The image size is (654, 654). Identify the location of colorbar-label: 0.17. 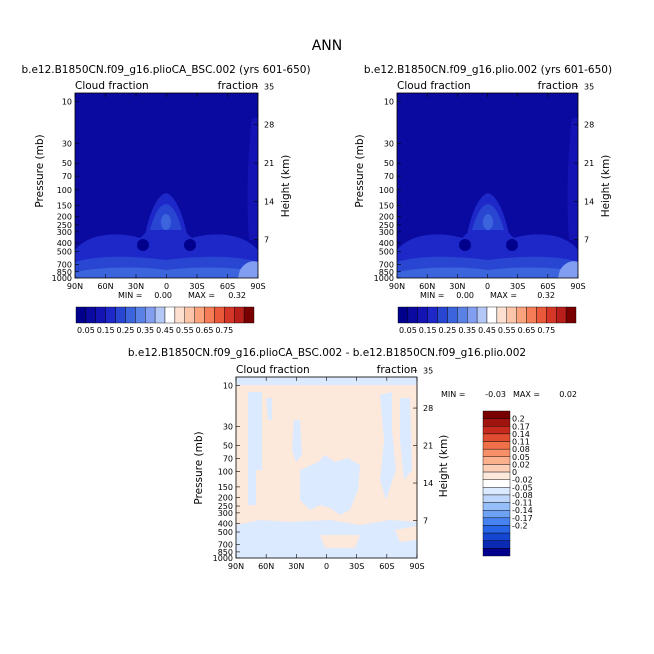
(521, 426).